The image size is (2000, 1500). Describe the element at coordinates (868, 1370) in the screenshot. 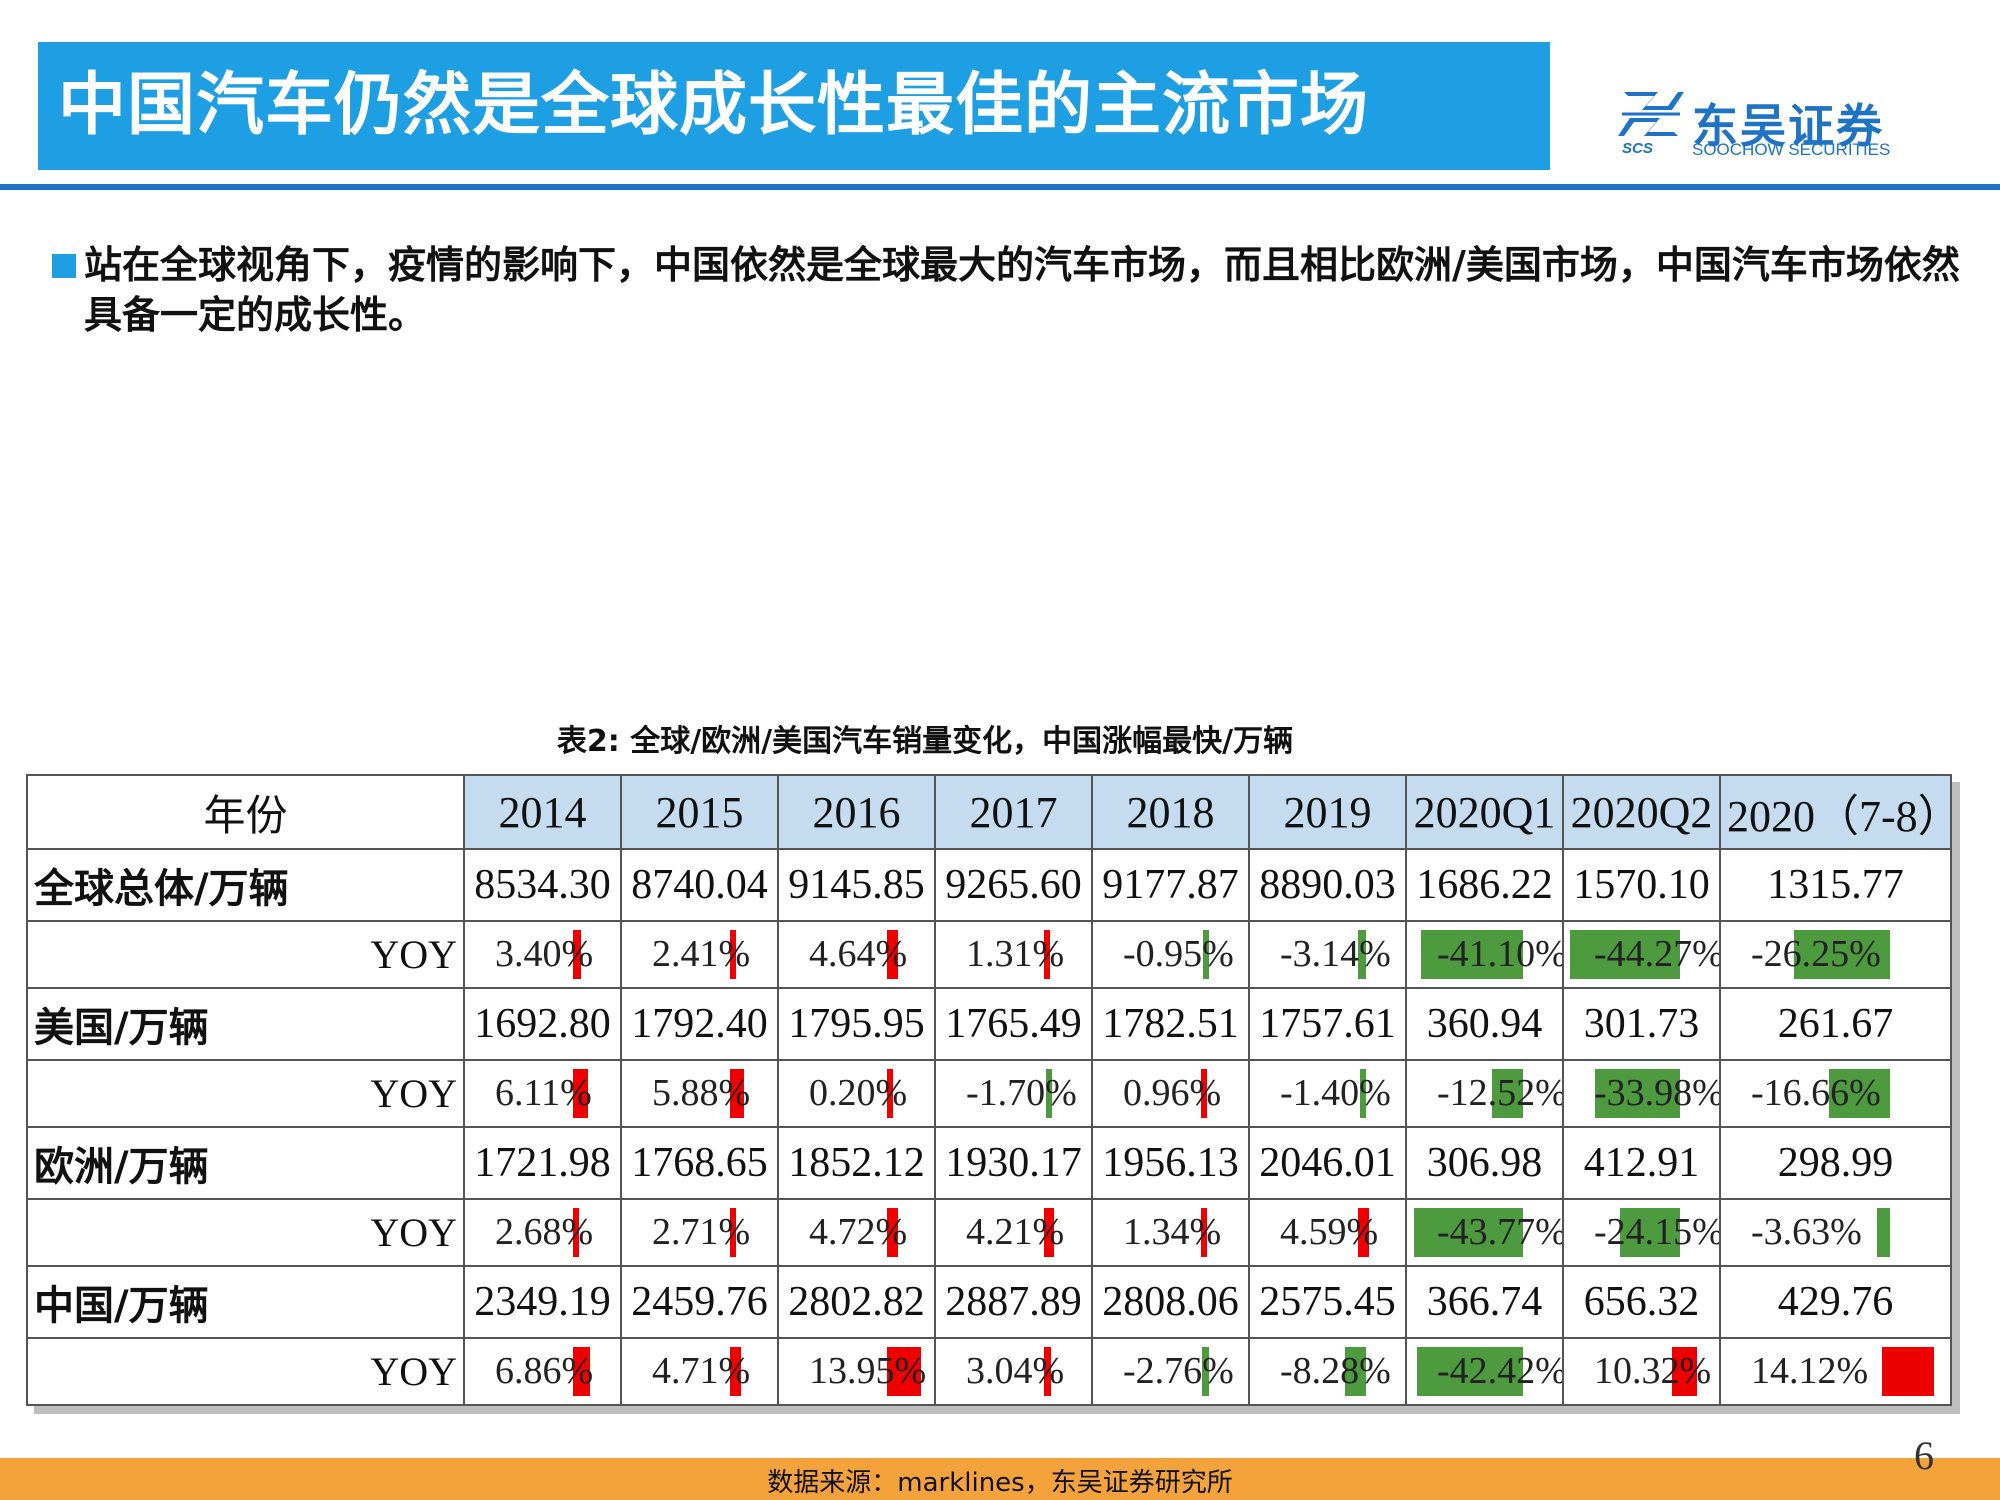

I see `yoy-value: 13.95%` at that location.